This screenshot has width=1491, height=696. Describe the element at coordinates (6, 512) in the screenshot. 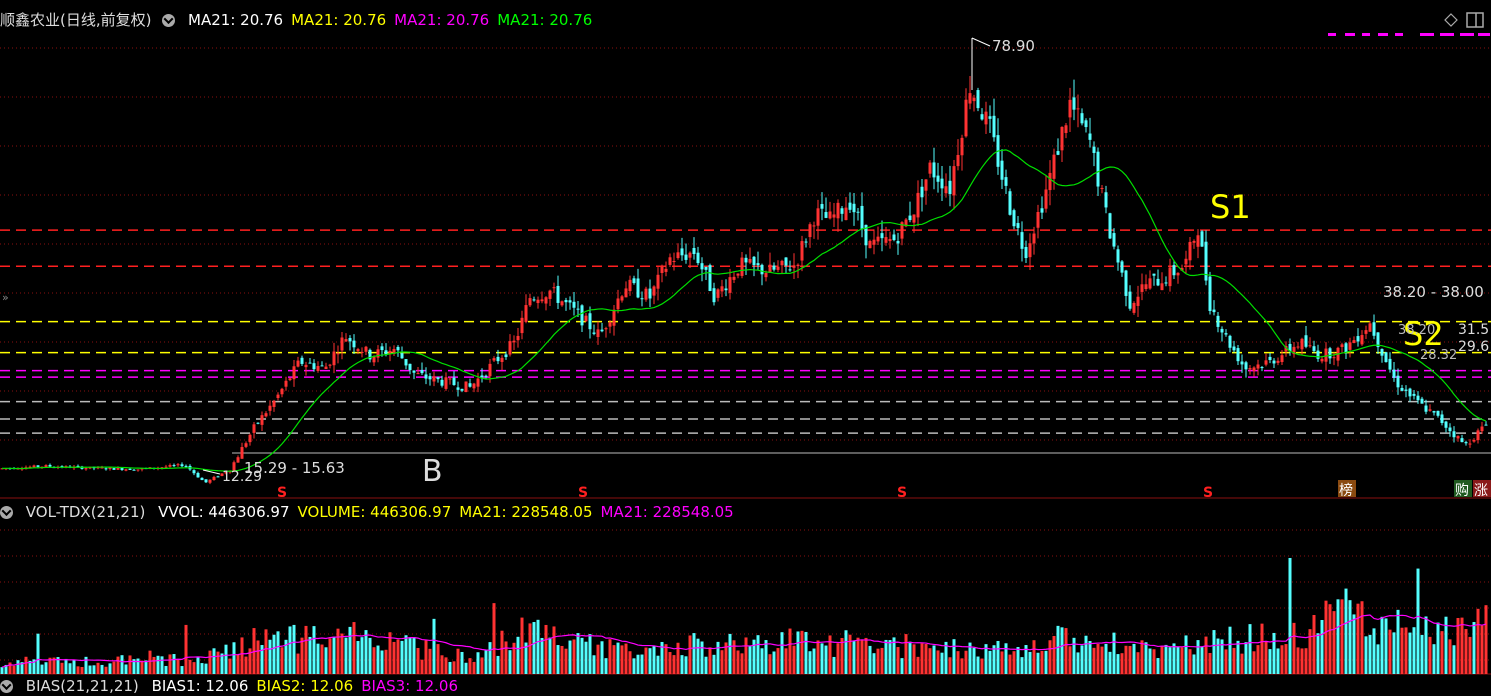

I see `volume-menu-icon` at that location.